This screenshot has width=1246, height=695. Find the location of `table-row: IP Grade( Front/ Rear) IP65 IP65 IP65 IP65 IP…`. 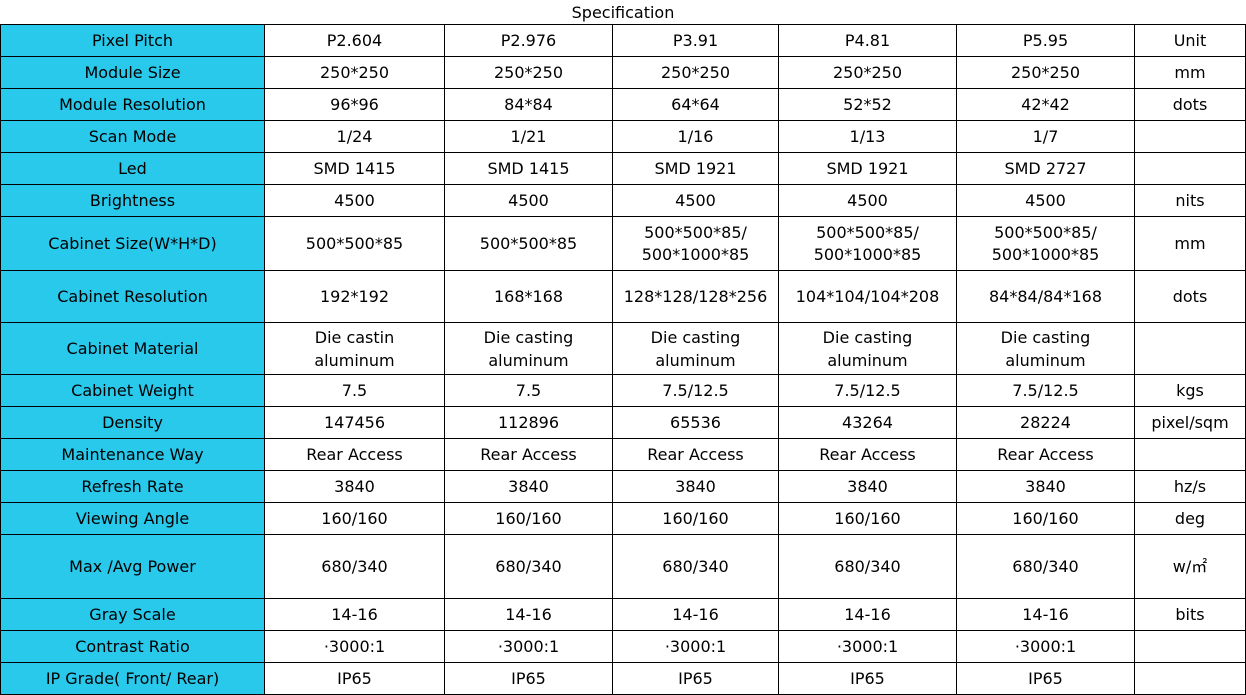

table-row: IP Grade( Front/ Rear) IP65 IP65 IP65 IP65 IP… is located at coordinates (623, 678).